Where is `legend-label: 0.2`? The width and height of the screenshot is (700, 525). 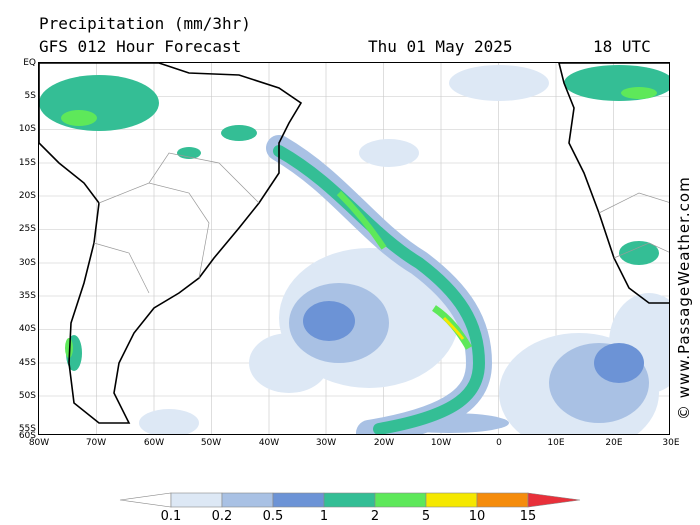 legend-label: 0.2 is located at coordinates (222, 516).